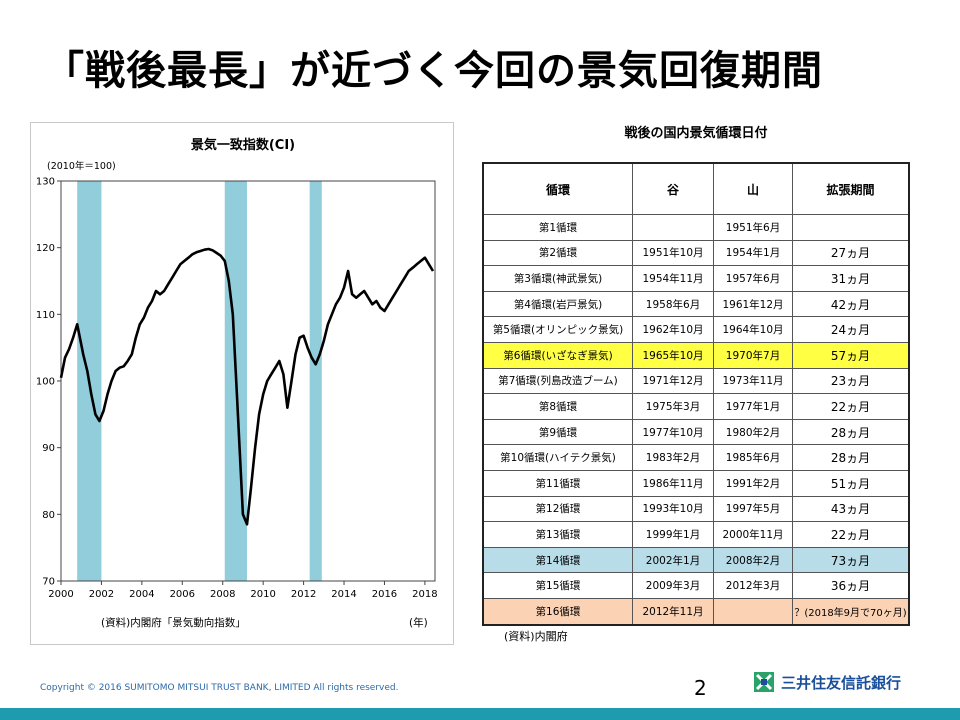 The width and height of the screenshot is (960, 720). Describe the element at coordinates (696, 133) in the screenshot. I see `table-title: 戦後の国内景気循環日付` at that location.